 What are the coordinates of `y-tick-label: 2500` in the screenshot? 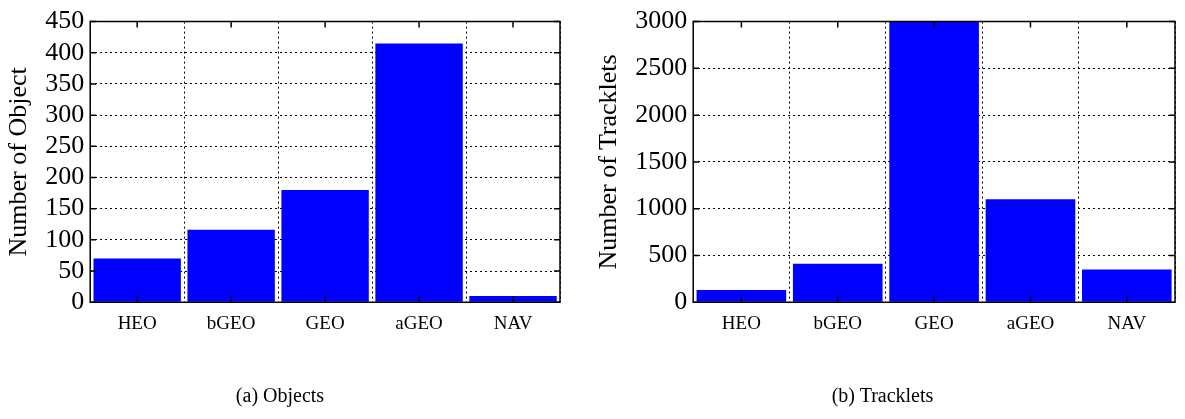 It's located at (661, 67).